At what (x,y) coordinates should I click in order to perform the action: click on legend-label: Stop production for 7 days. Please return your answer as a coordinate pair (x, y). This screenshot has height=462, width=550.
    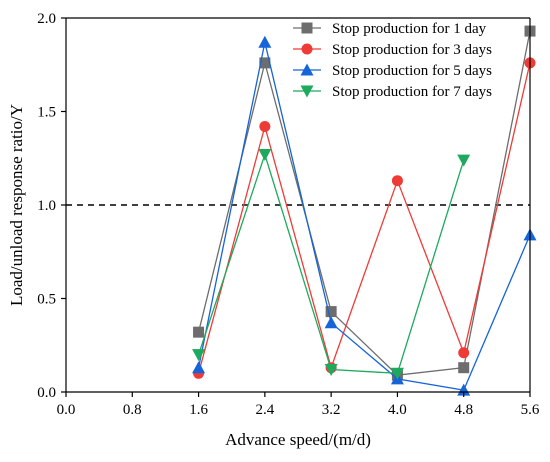
    Looking at the image, I should click on (412, 92).